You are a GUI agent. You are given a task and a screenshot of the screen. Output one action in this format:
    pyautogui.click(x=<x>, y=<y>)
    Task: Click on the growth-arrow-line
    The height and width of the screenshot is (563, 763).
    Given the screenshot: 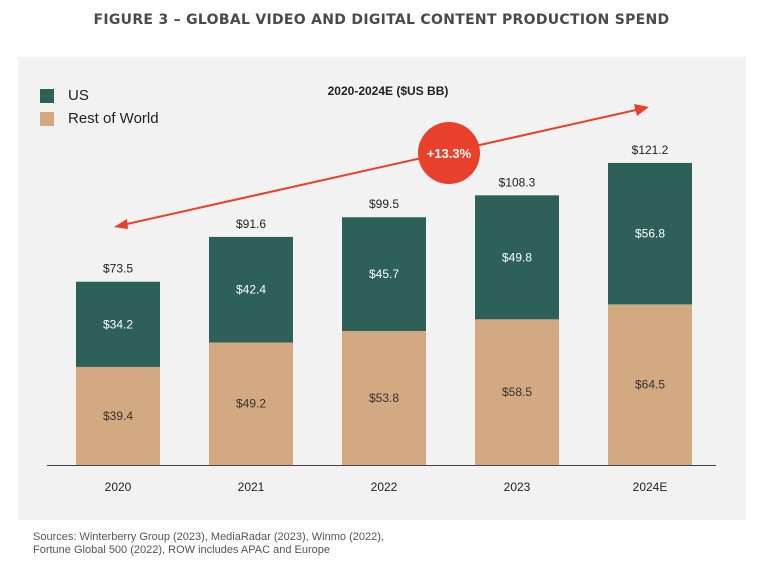 What is the action you would take?
    pyautogui.click(x=377, y=168)
    